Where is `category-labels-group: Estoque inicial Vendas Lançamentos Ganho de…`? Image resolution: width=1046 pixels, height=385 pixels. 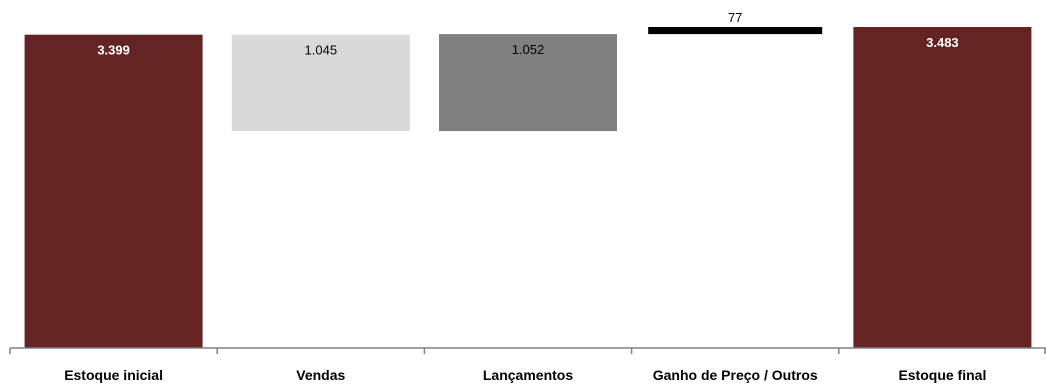
category-labels-group: Estoque inicial Vendas Lançamentos Ganho de… is located at coordinates (525, 375).